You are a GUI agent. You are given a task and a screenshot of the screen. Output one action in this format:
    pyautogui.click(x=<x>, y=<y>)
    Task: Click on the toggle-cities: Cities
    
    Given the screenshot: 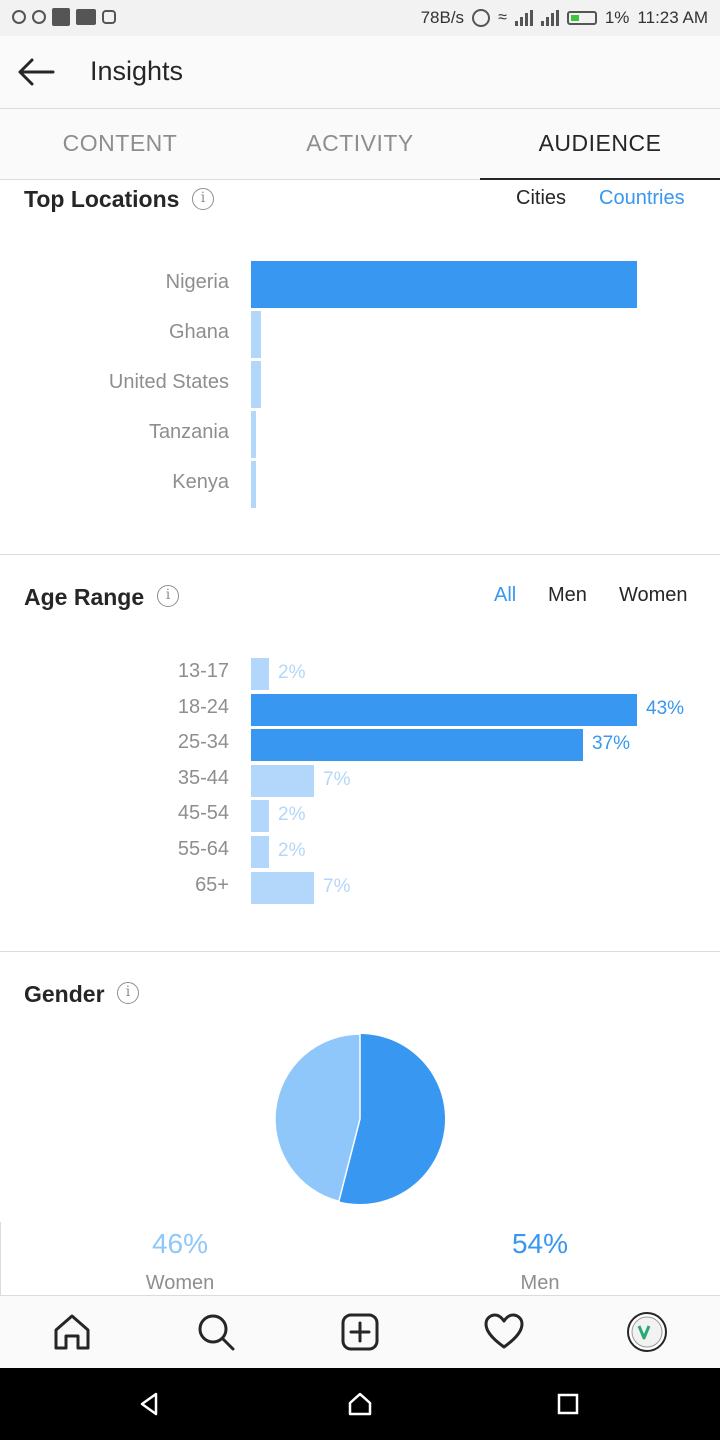 What is the action you would take?
    pyautogui.click(x=541, y=198)
    